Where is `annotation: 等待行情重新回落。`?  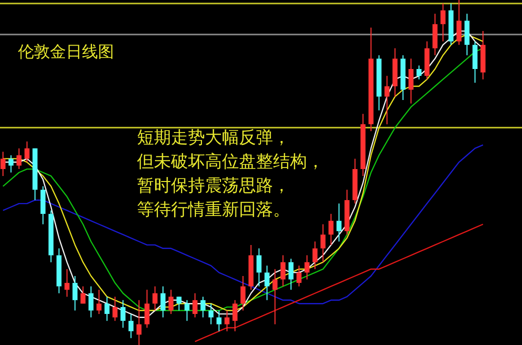
annotation: 等待行情重新回落。 is located at coordinates (213, 210).